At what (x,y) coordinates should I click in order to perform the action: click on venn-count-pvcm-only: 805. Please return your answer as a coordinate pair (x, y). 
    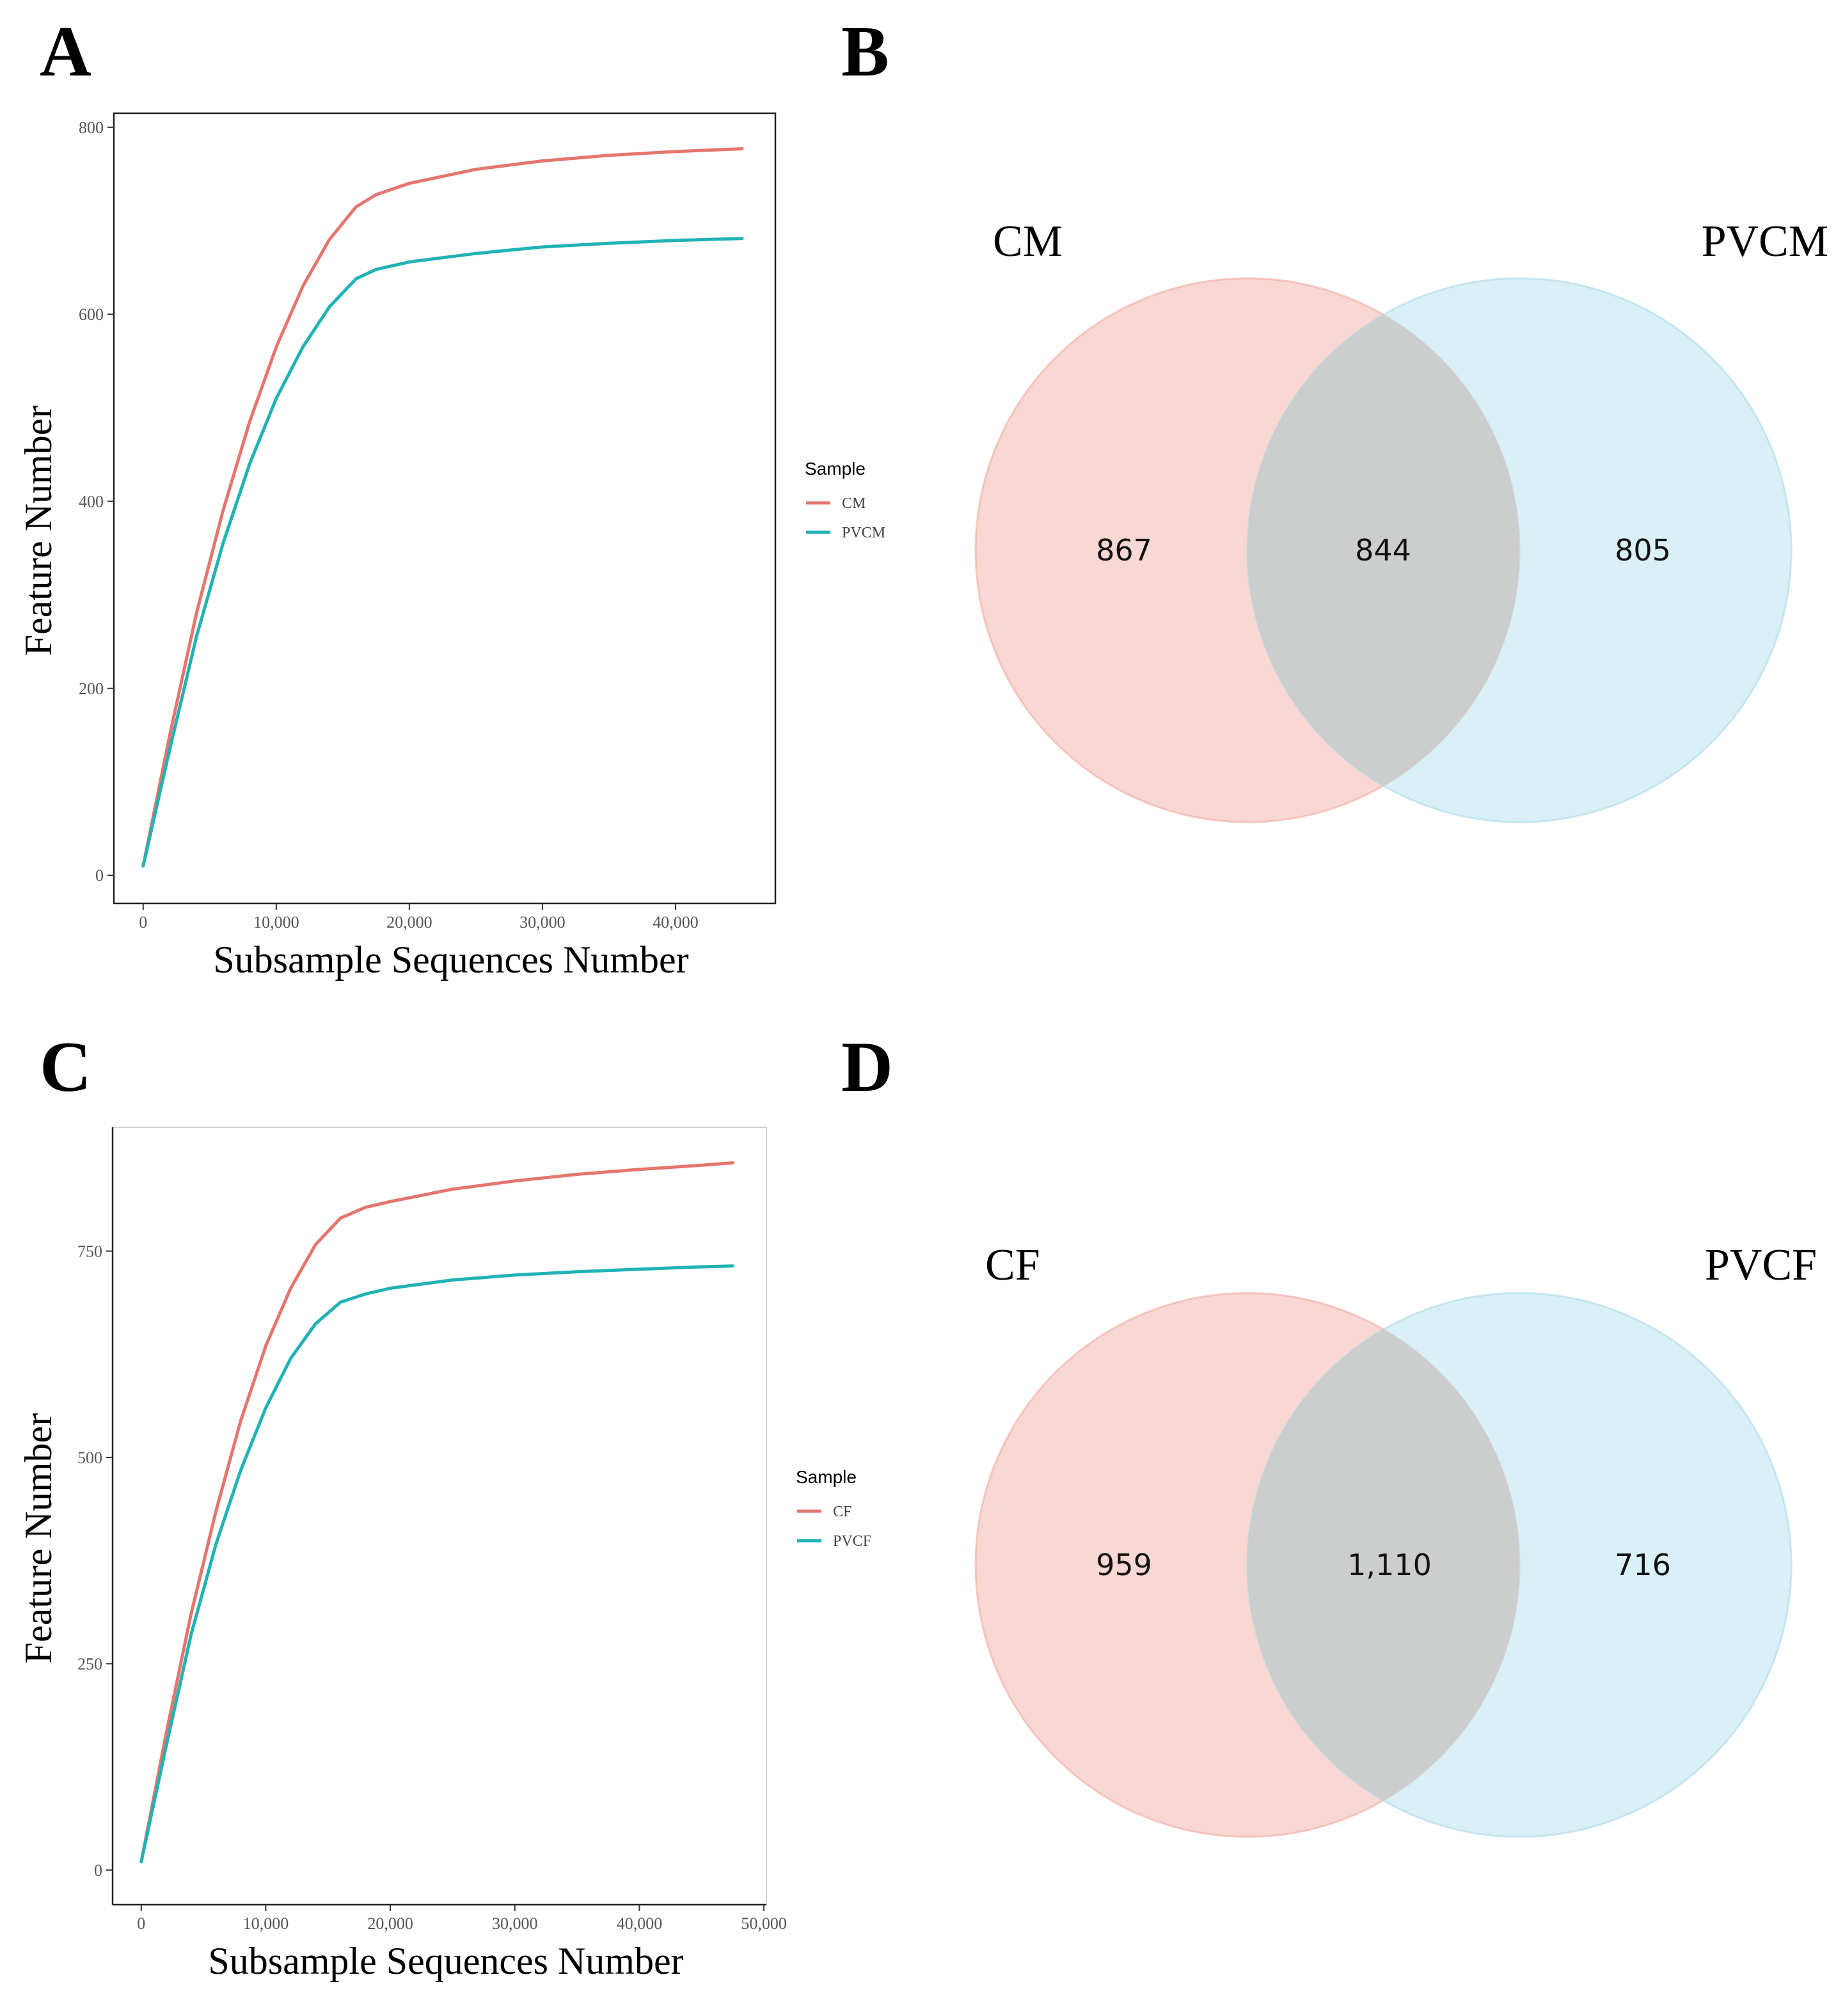
    Looking at the image, I should click on (1643, 550).